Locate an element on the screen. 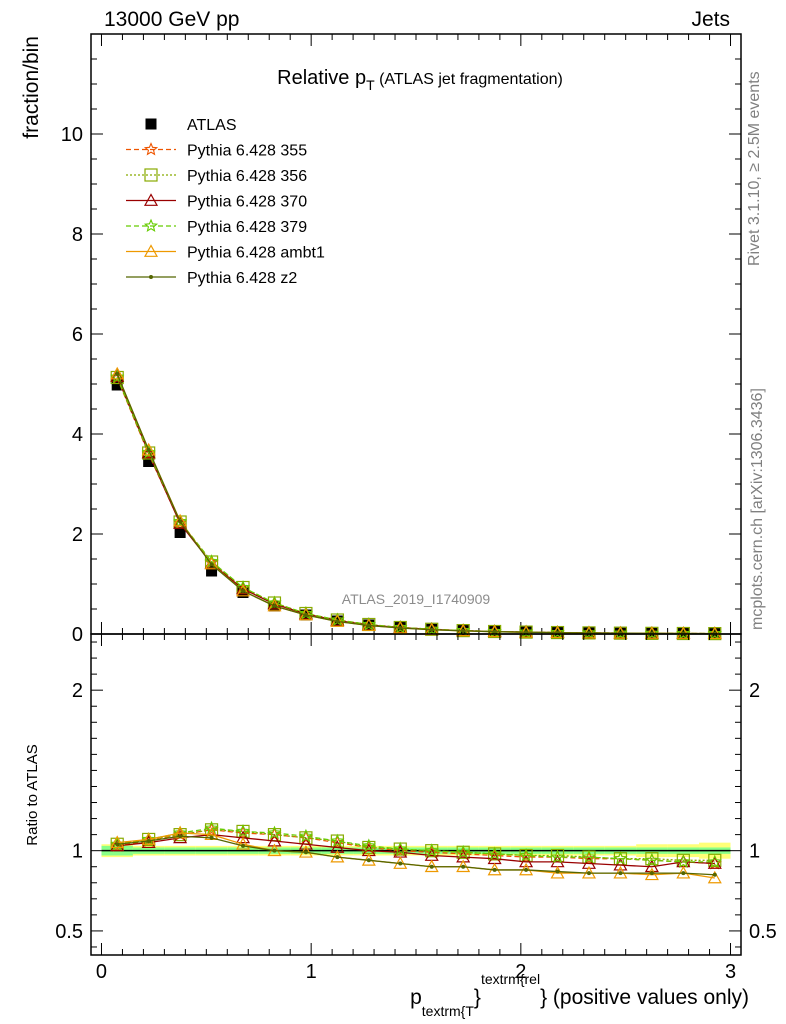 This screenshot has height=1024, width=786. legend-item-6: Pythia 6.428 z2 is located at coordinates (211, 278).